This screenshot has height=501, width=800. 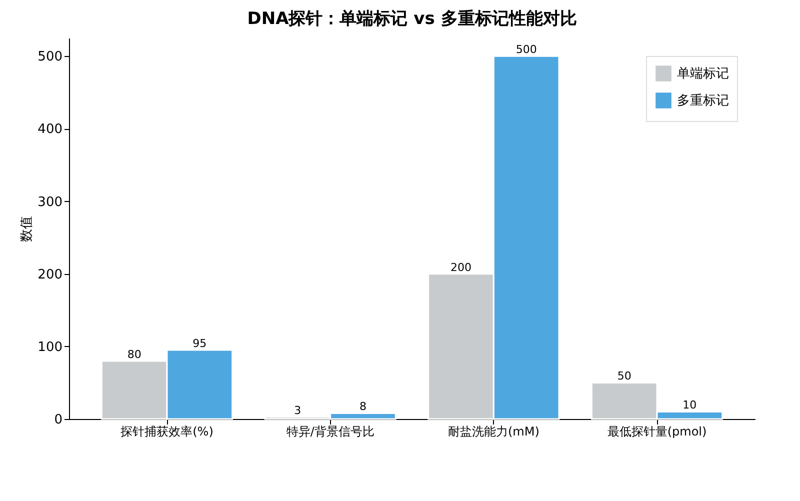 I want to click on data-label: 200, so click(x=461, y=267).